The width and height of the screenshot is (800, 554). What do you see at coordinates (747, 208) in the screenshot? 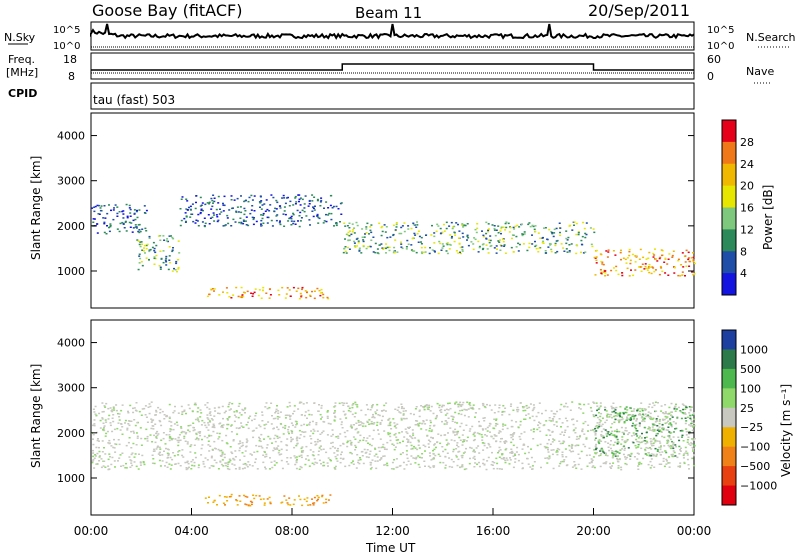
I see `power-colorbar-tick: 16` at bounding box center [747, 208].